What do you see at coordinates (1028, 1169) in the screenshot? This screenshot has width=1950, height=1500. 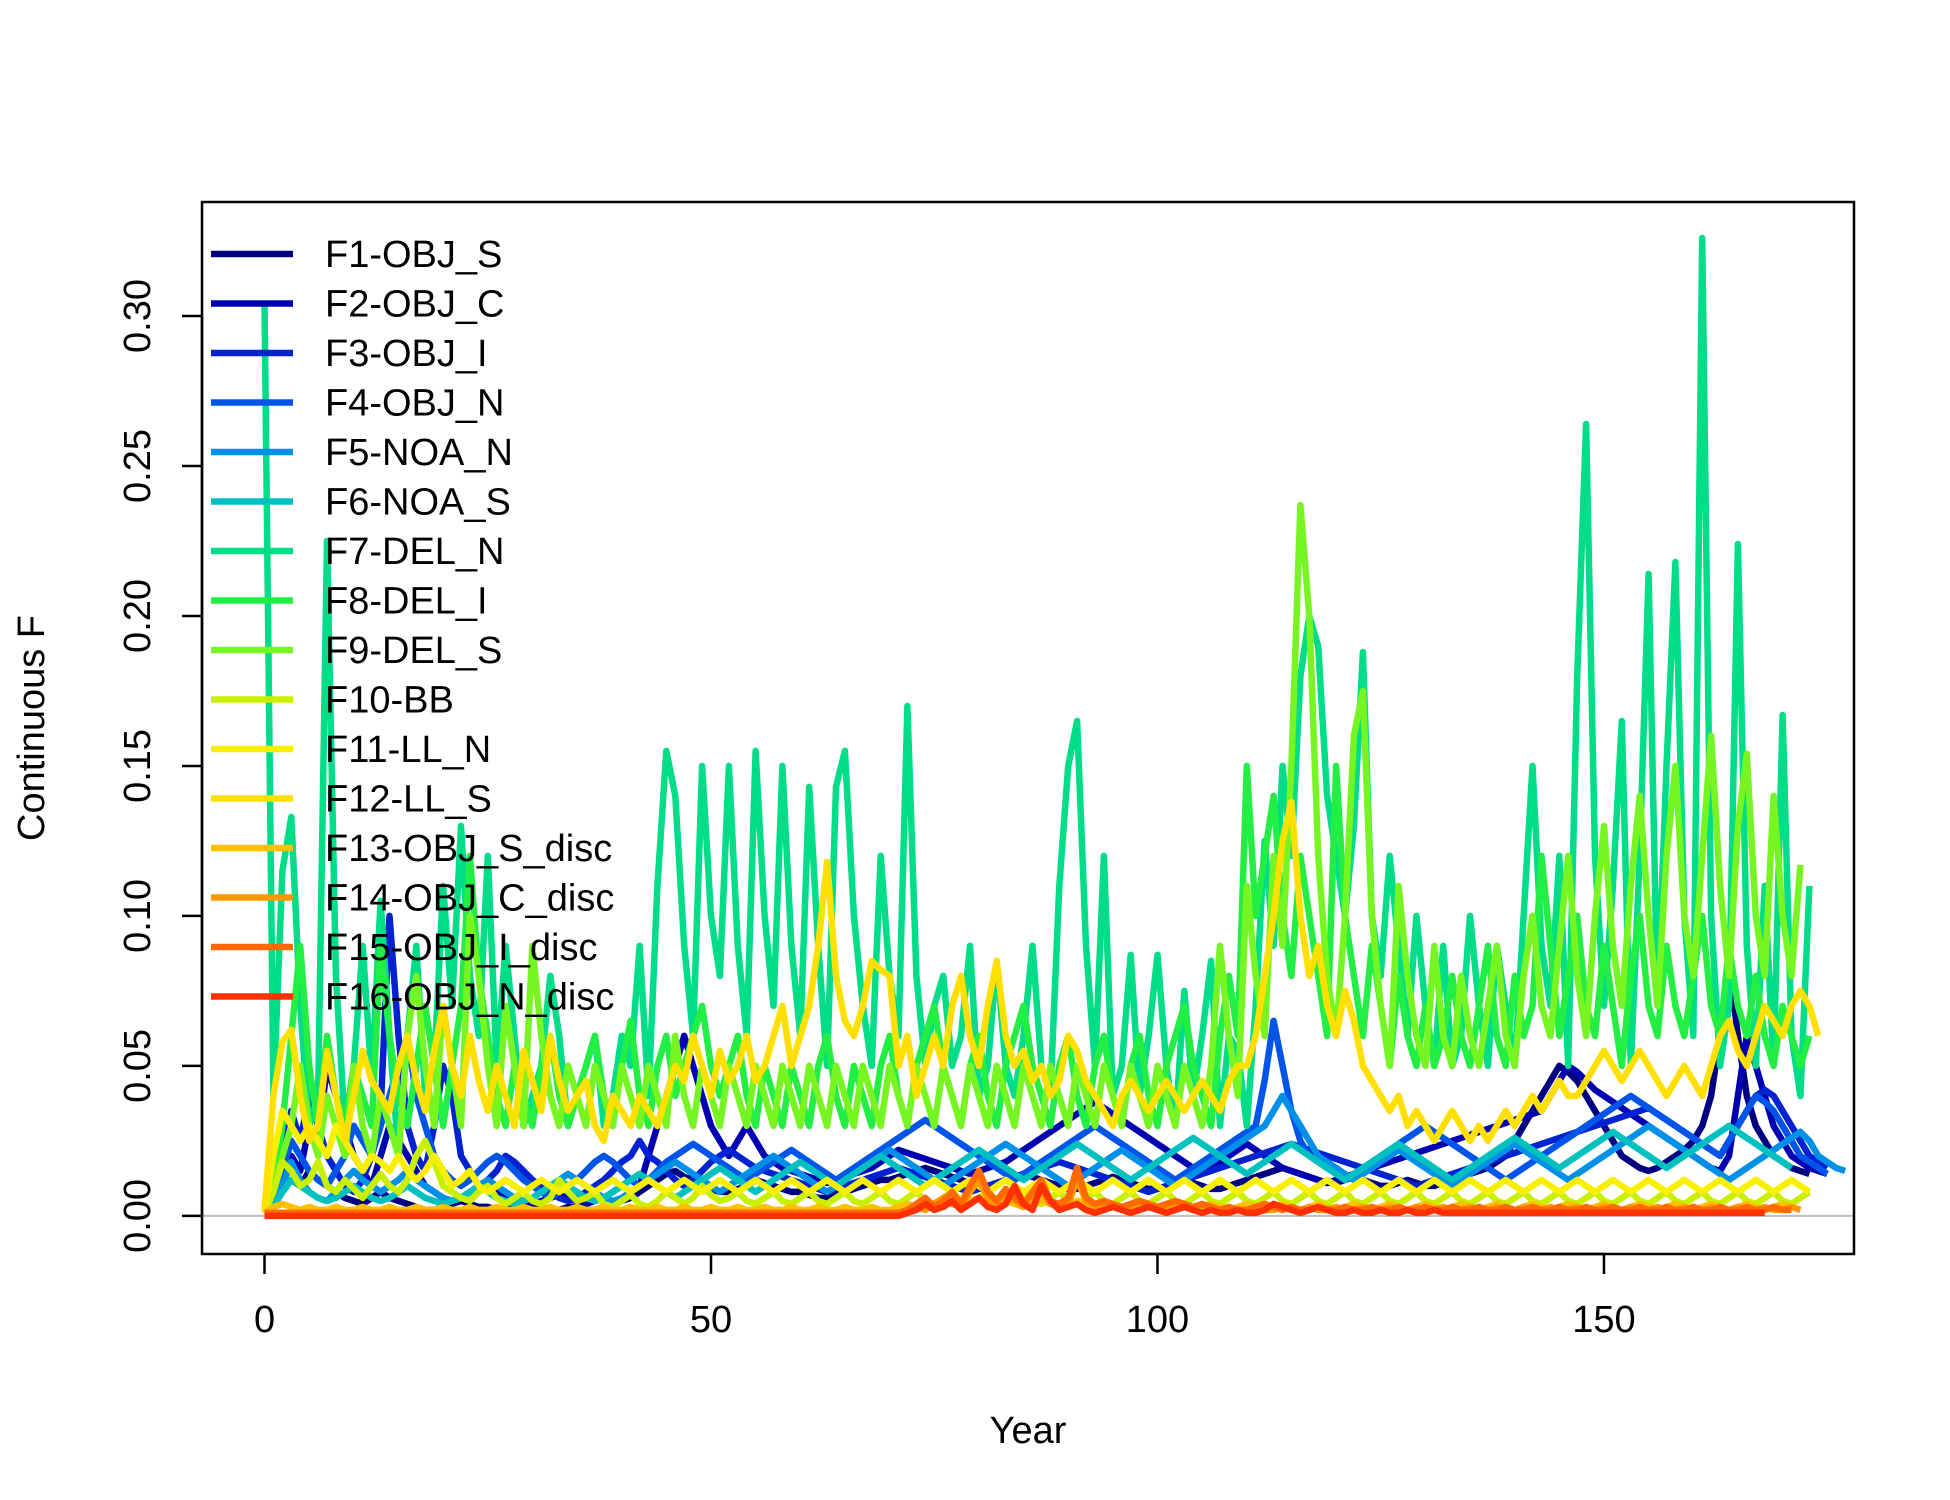 I see `series-line-f6-noa-s` at bounding box center [1028, 1169].